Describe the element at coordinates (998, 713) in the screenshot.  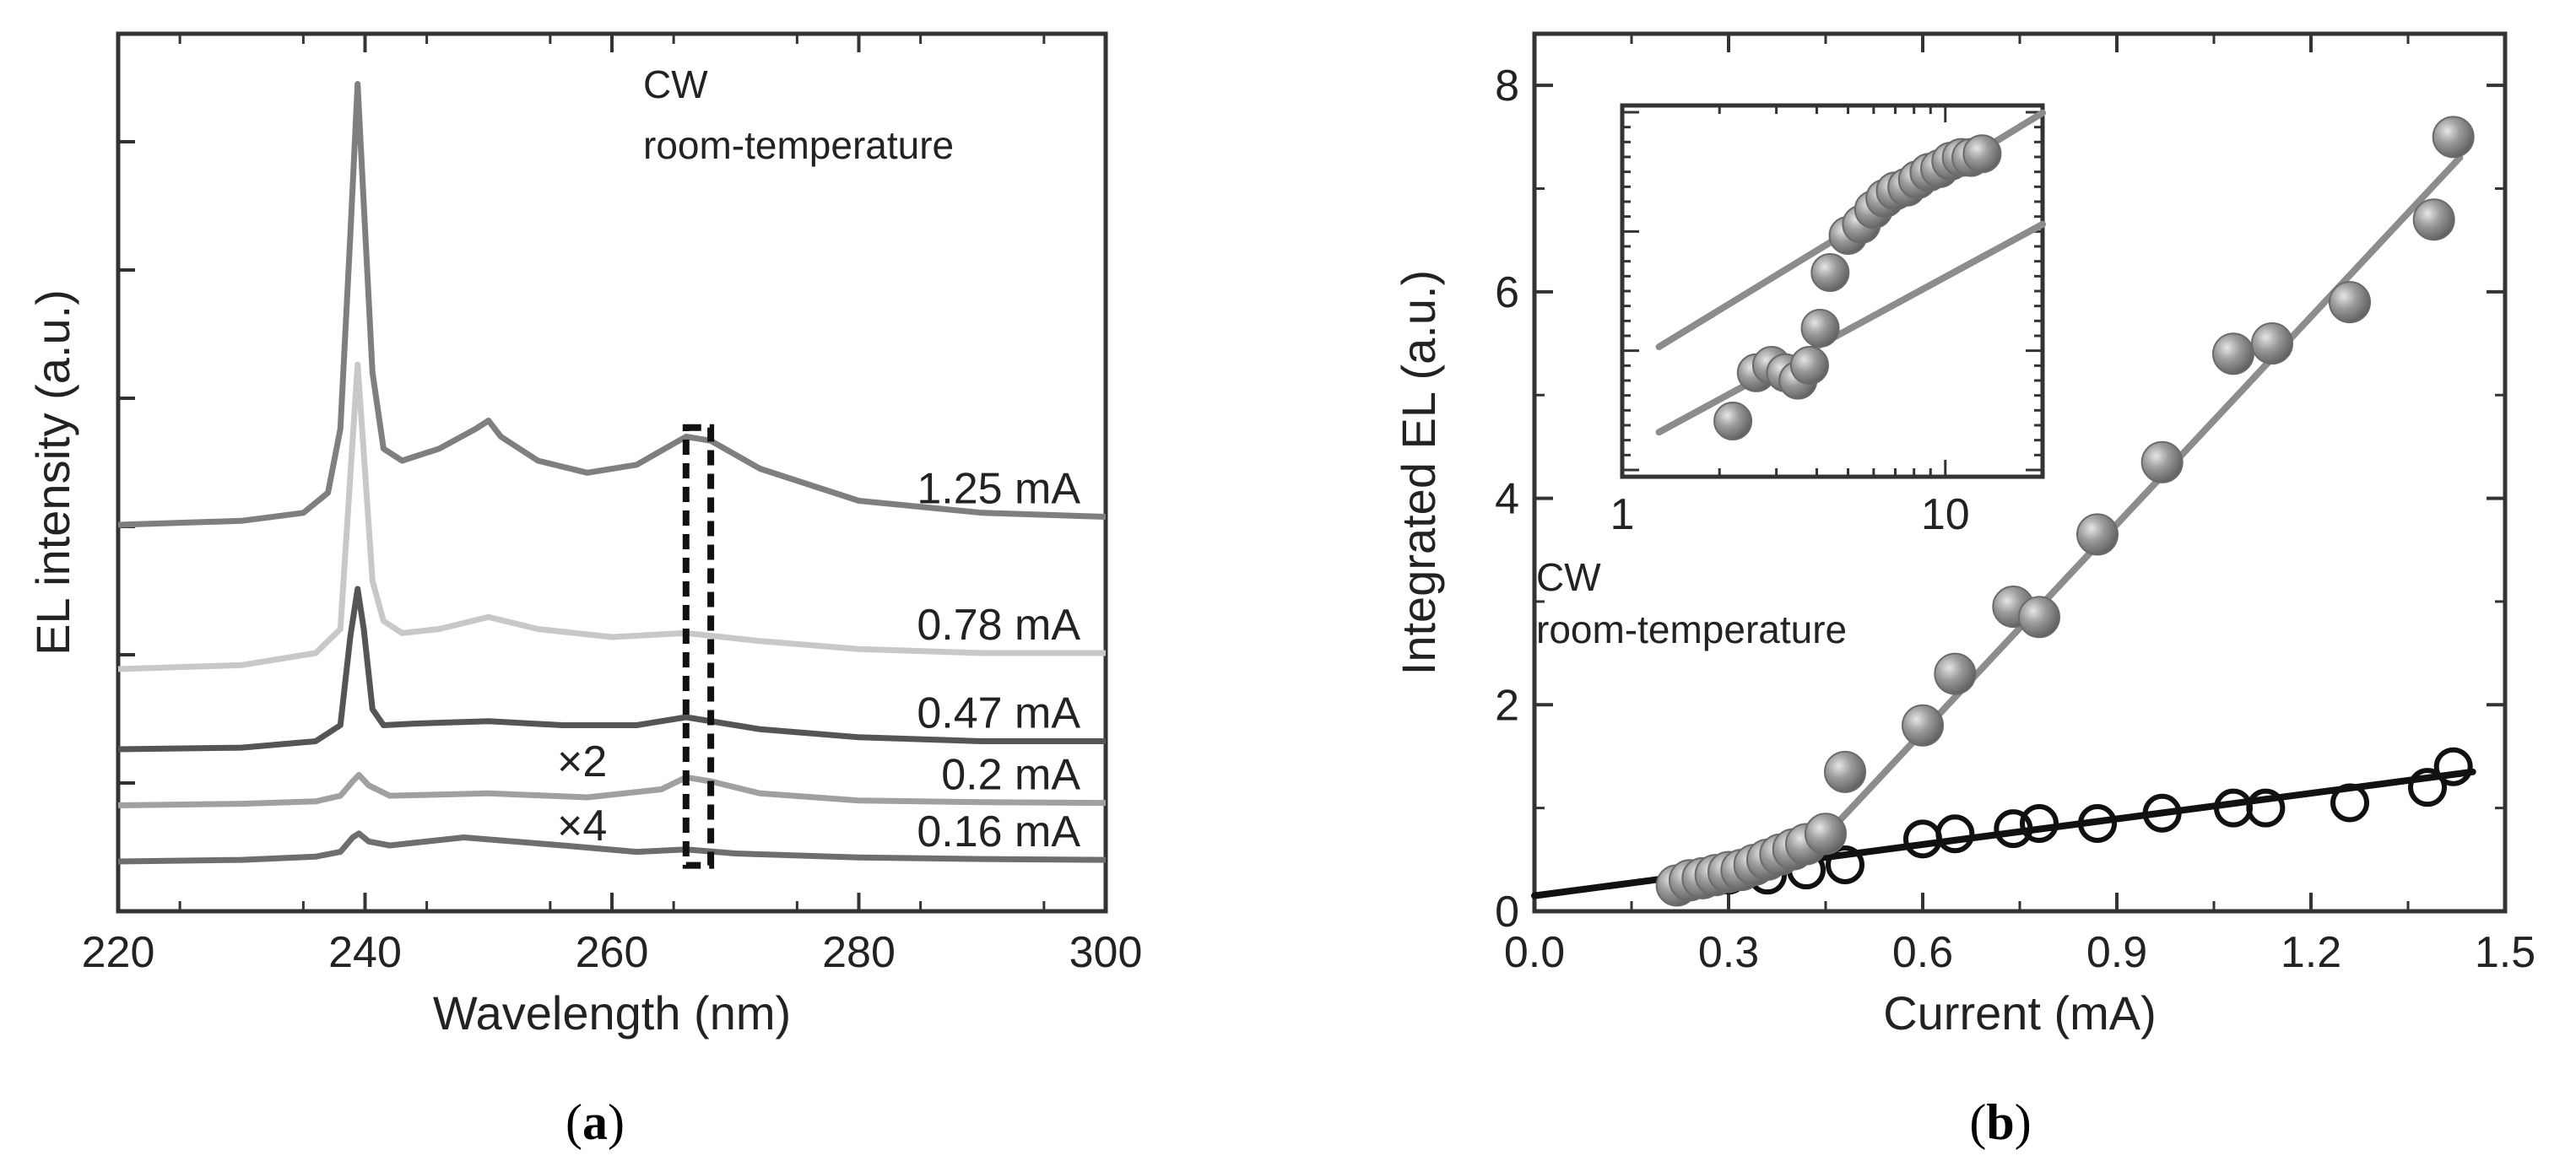
I see `series-label: 0.47 mA` at that location.